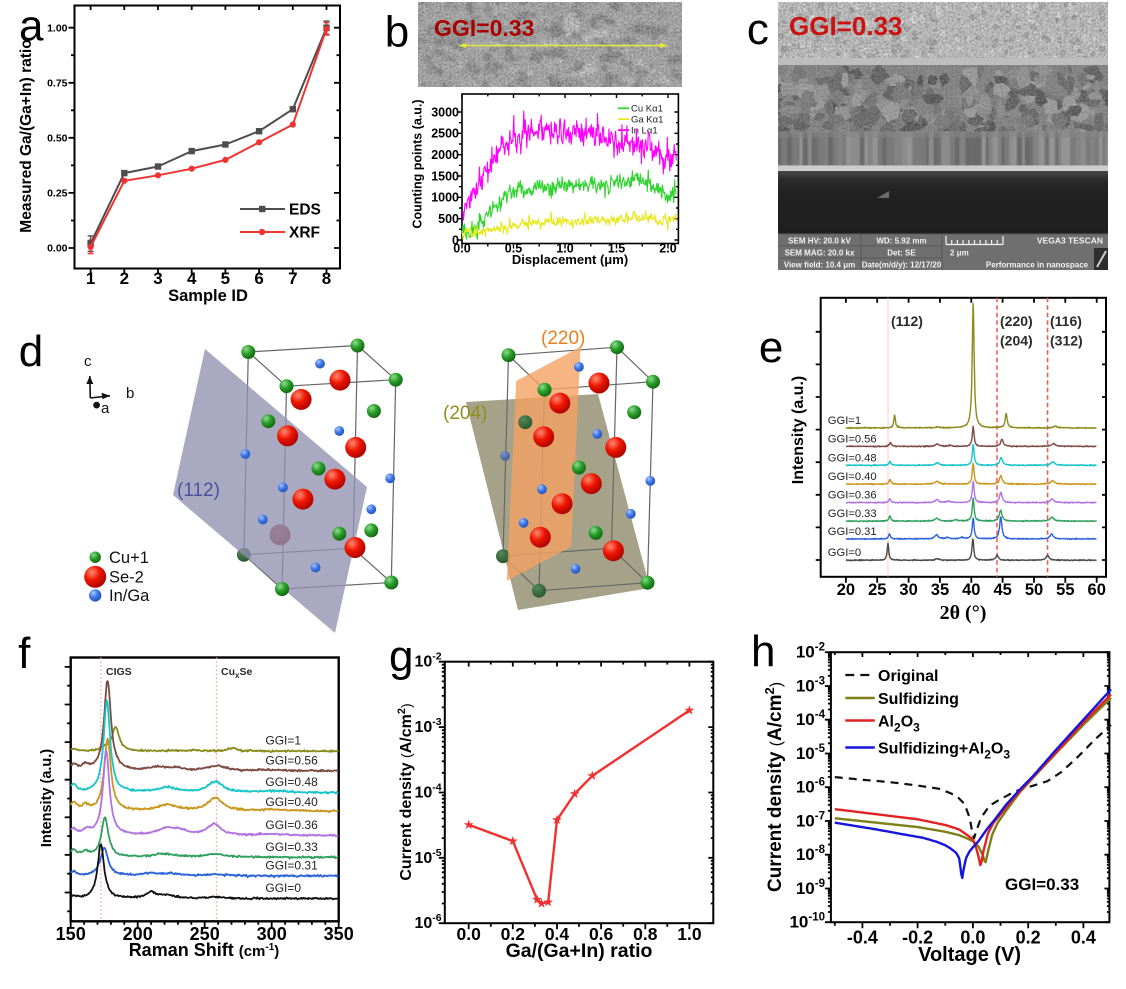 The width and height of the screenshot is (1126, 989). Describe the element at coordinates (31, 351) in the screenshot. I see `svg-text: d` at that location.